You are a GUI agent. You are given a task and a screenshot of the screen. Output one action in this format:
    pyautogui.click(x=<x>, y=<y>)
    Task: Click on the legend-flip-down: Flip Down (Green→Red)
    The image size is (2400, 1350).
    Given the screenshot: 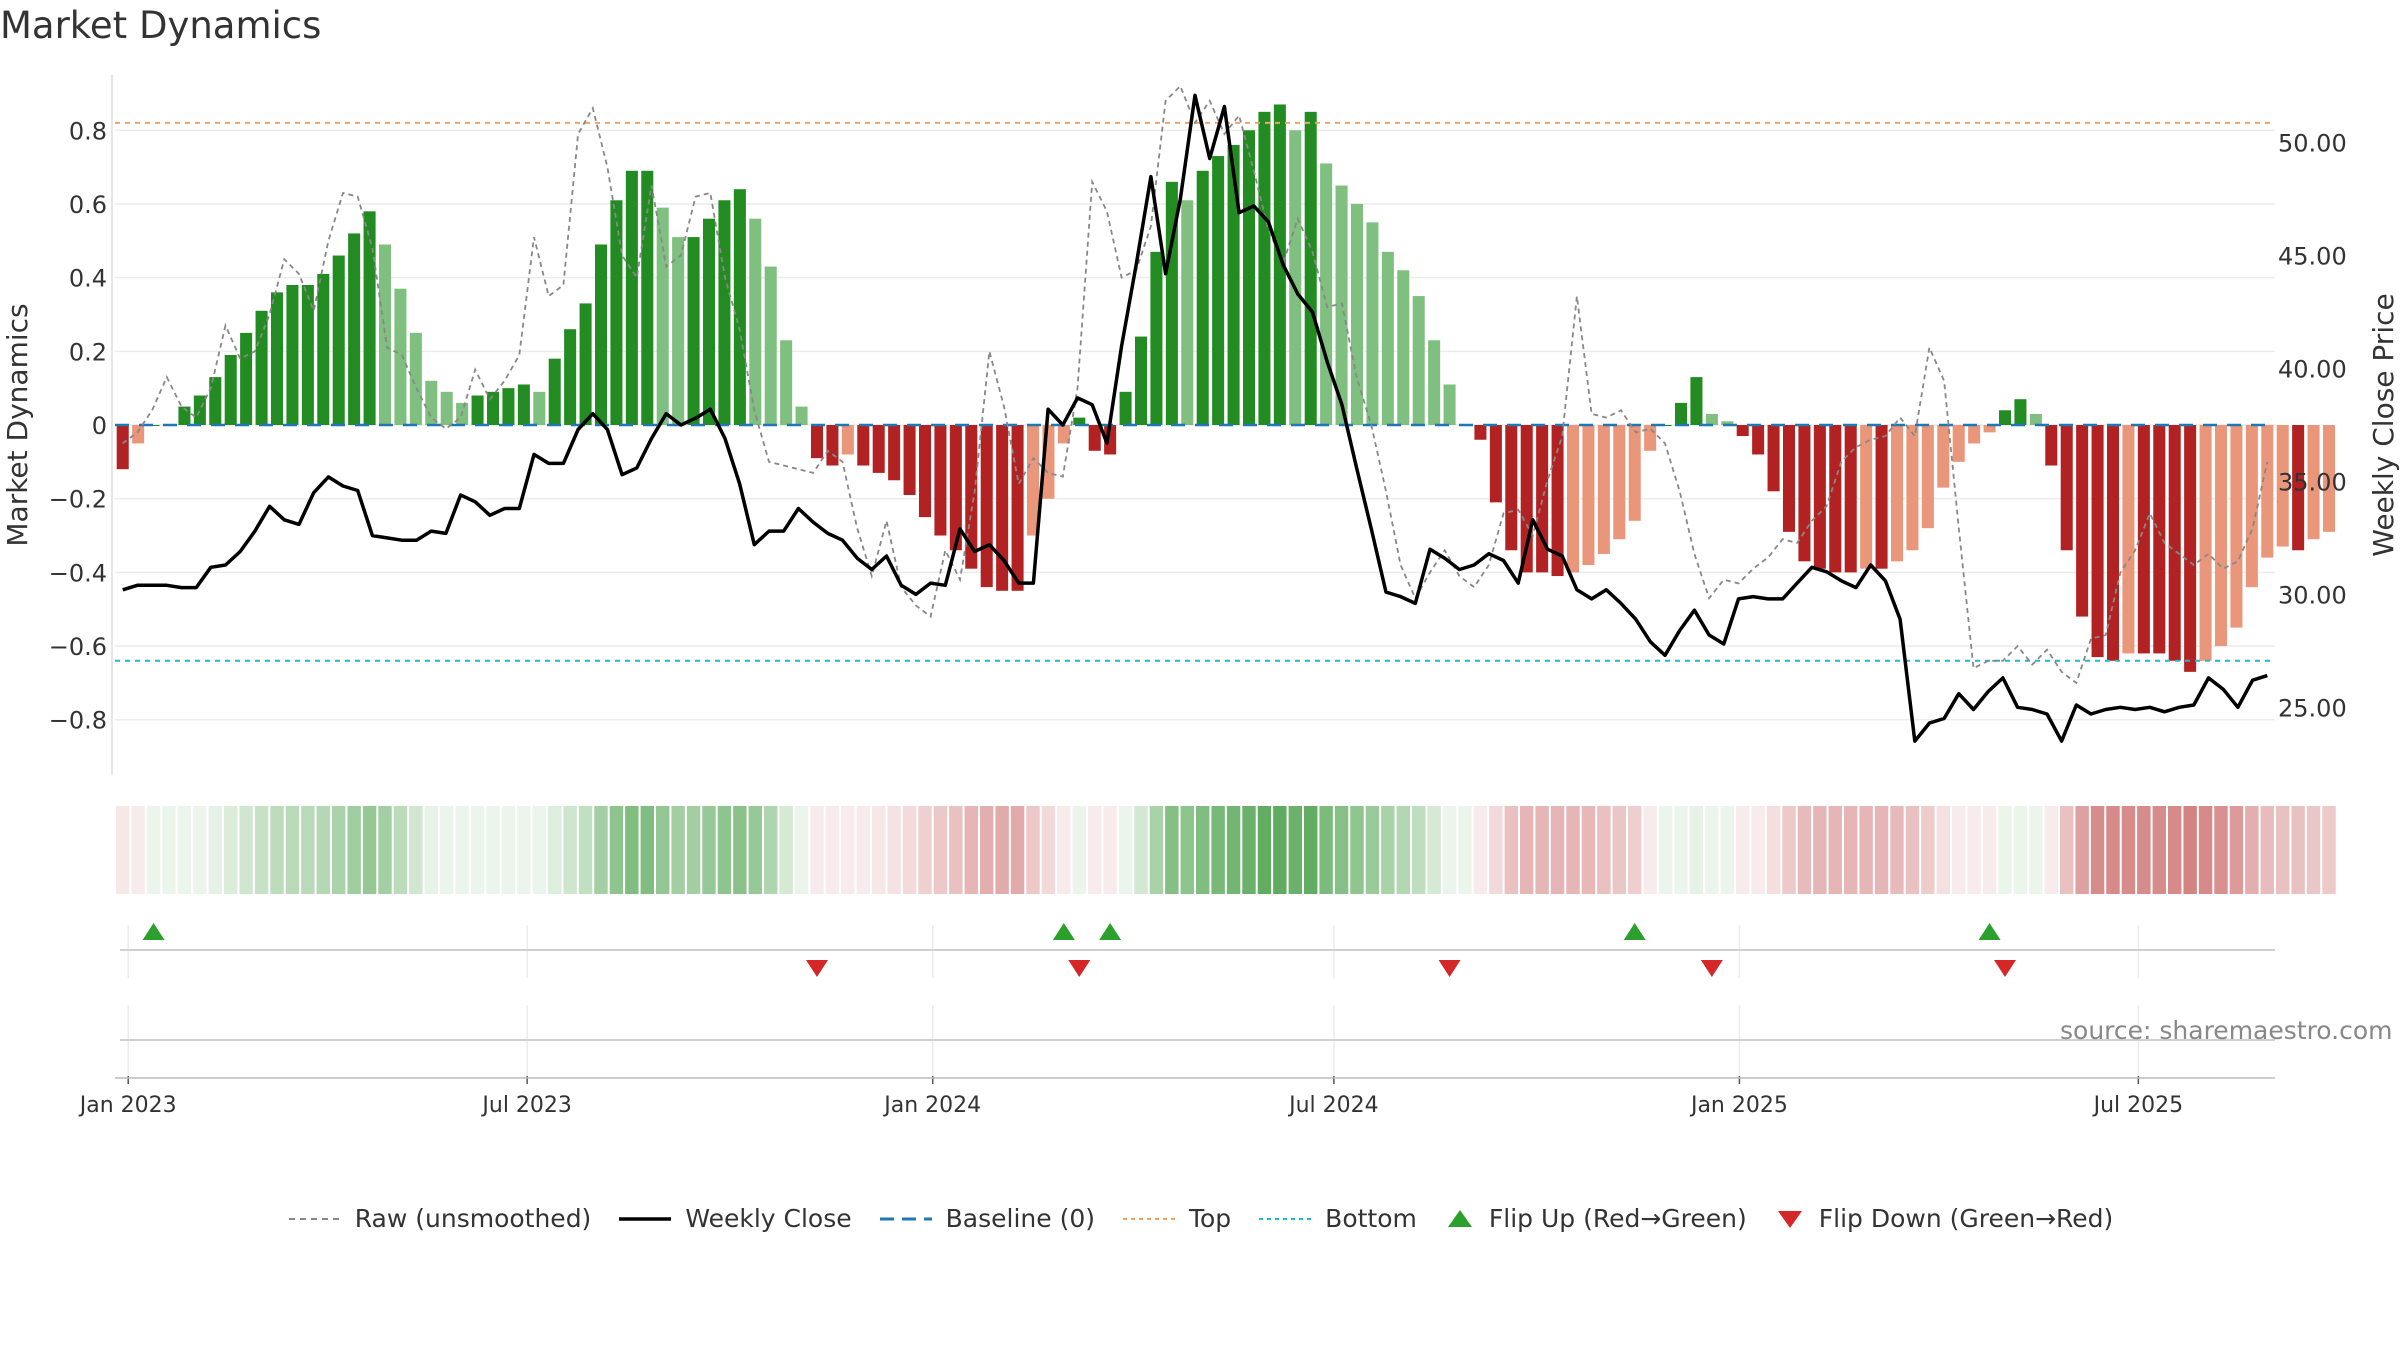 What is the action you would take?
    pyautogui.click(x=1943, y=1218)
    